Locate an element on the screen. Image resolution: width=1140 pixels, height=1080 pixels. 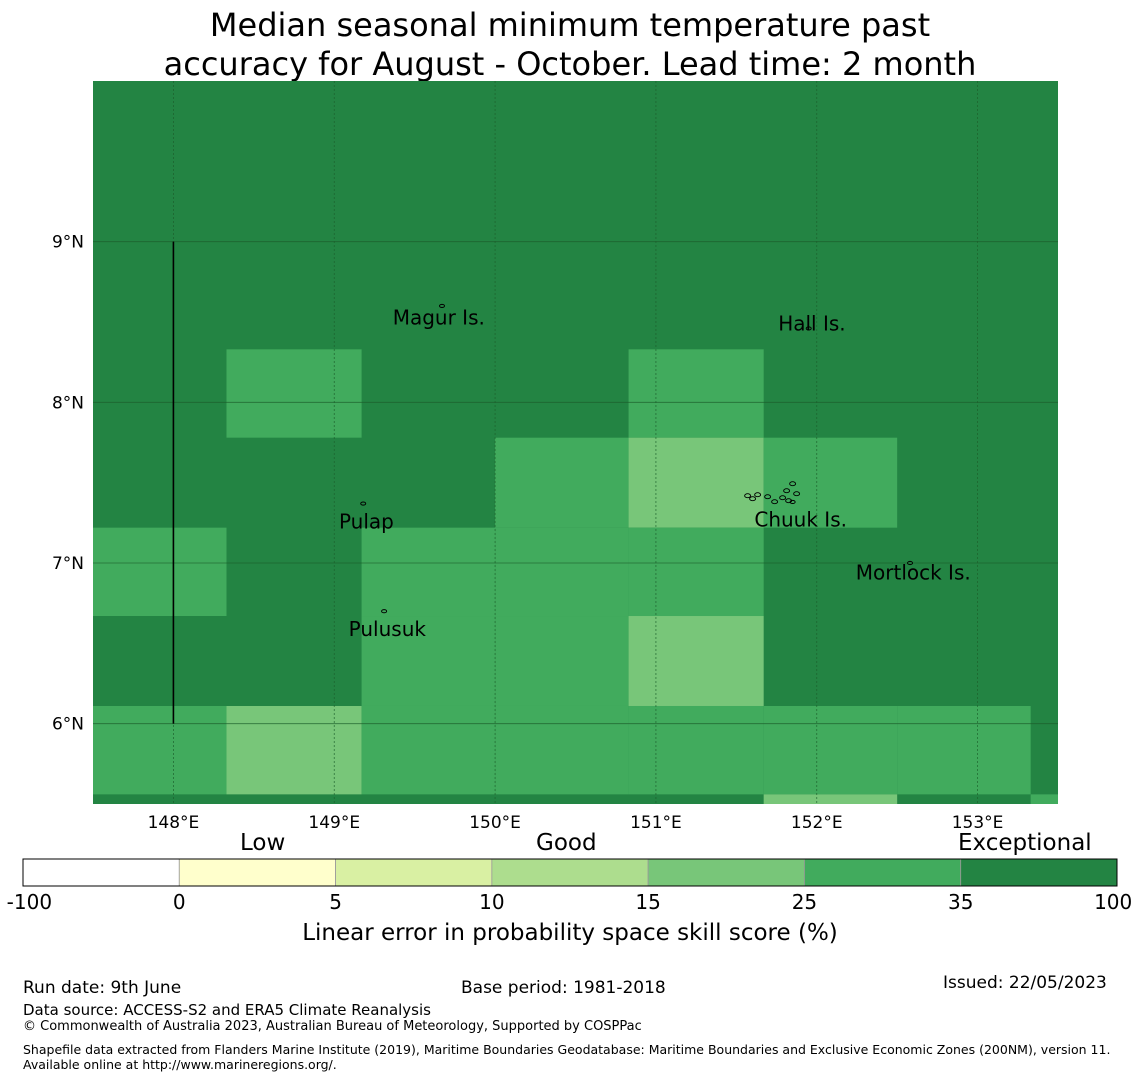
colorbar-tick-label: 0 is located at coordinates (179, 902).